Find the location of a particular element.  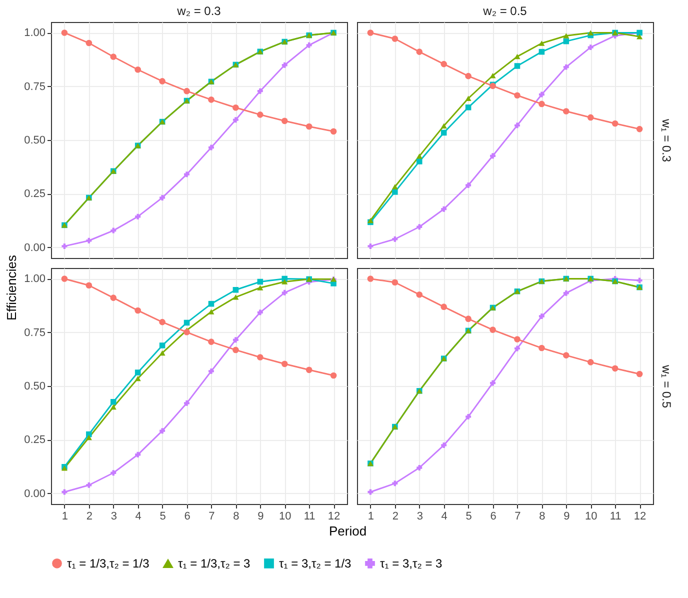

text: w₁ = 0.5 is located at coordinates (667, 386).